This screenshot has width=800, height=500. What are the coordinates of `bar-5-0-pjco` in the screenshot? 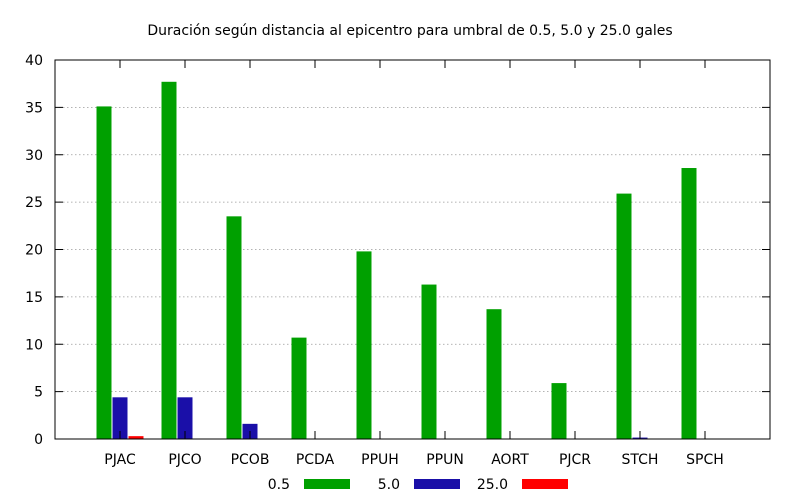 It's located at (185, 418).